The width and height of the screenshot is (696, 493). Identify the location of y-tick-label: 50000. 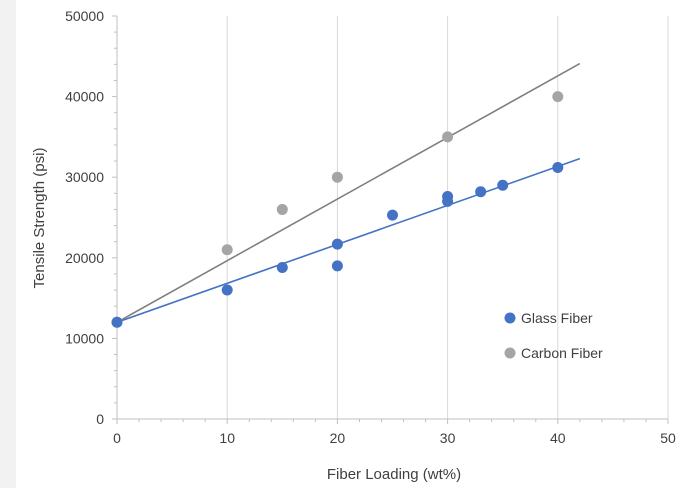
(84, 16).